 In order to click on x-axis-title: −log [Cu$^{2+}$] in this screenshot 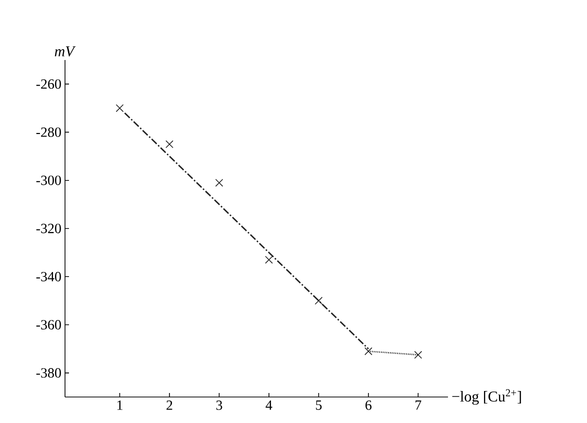, I will do `click(486, 397)`.